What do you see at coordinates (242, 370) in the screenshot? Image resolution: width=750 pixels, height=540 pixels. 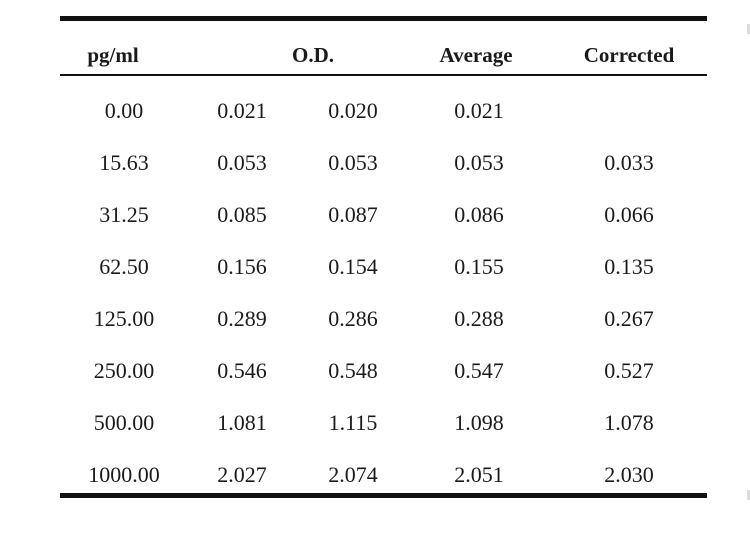 I see `cell-od1: 0.546` at bounding box center [242, 370].